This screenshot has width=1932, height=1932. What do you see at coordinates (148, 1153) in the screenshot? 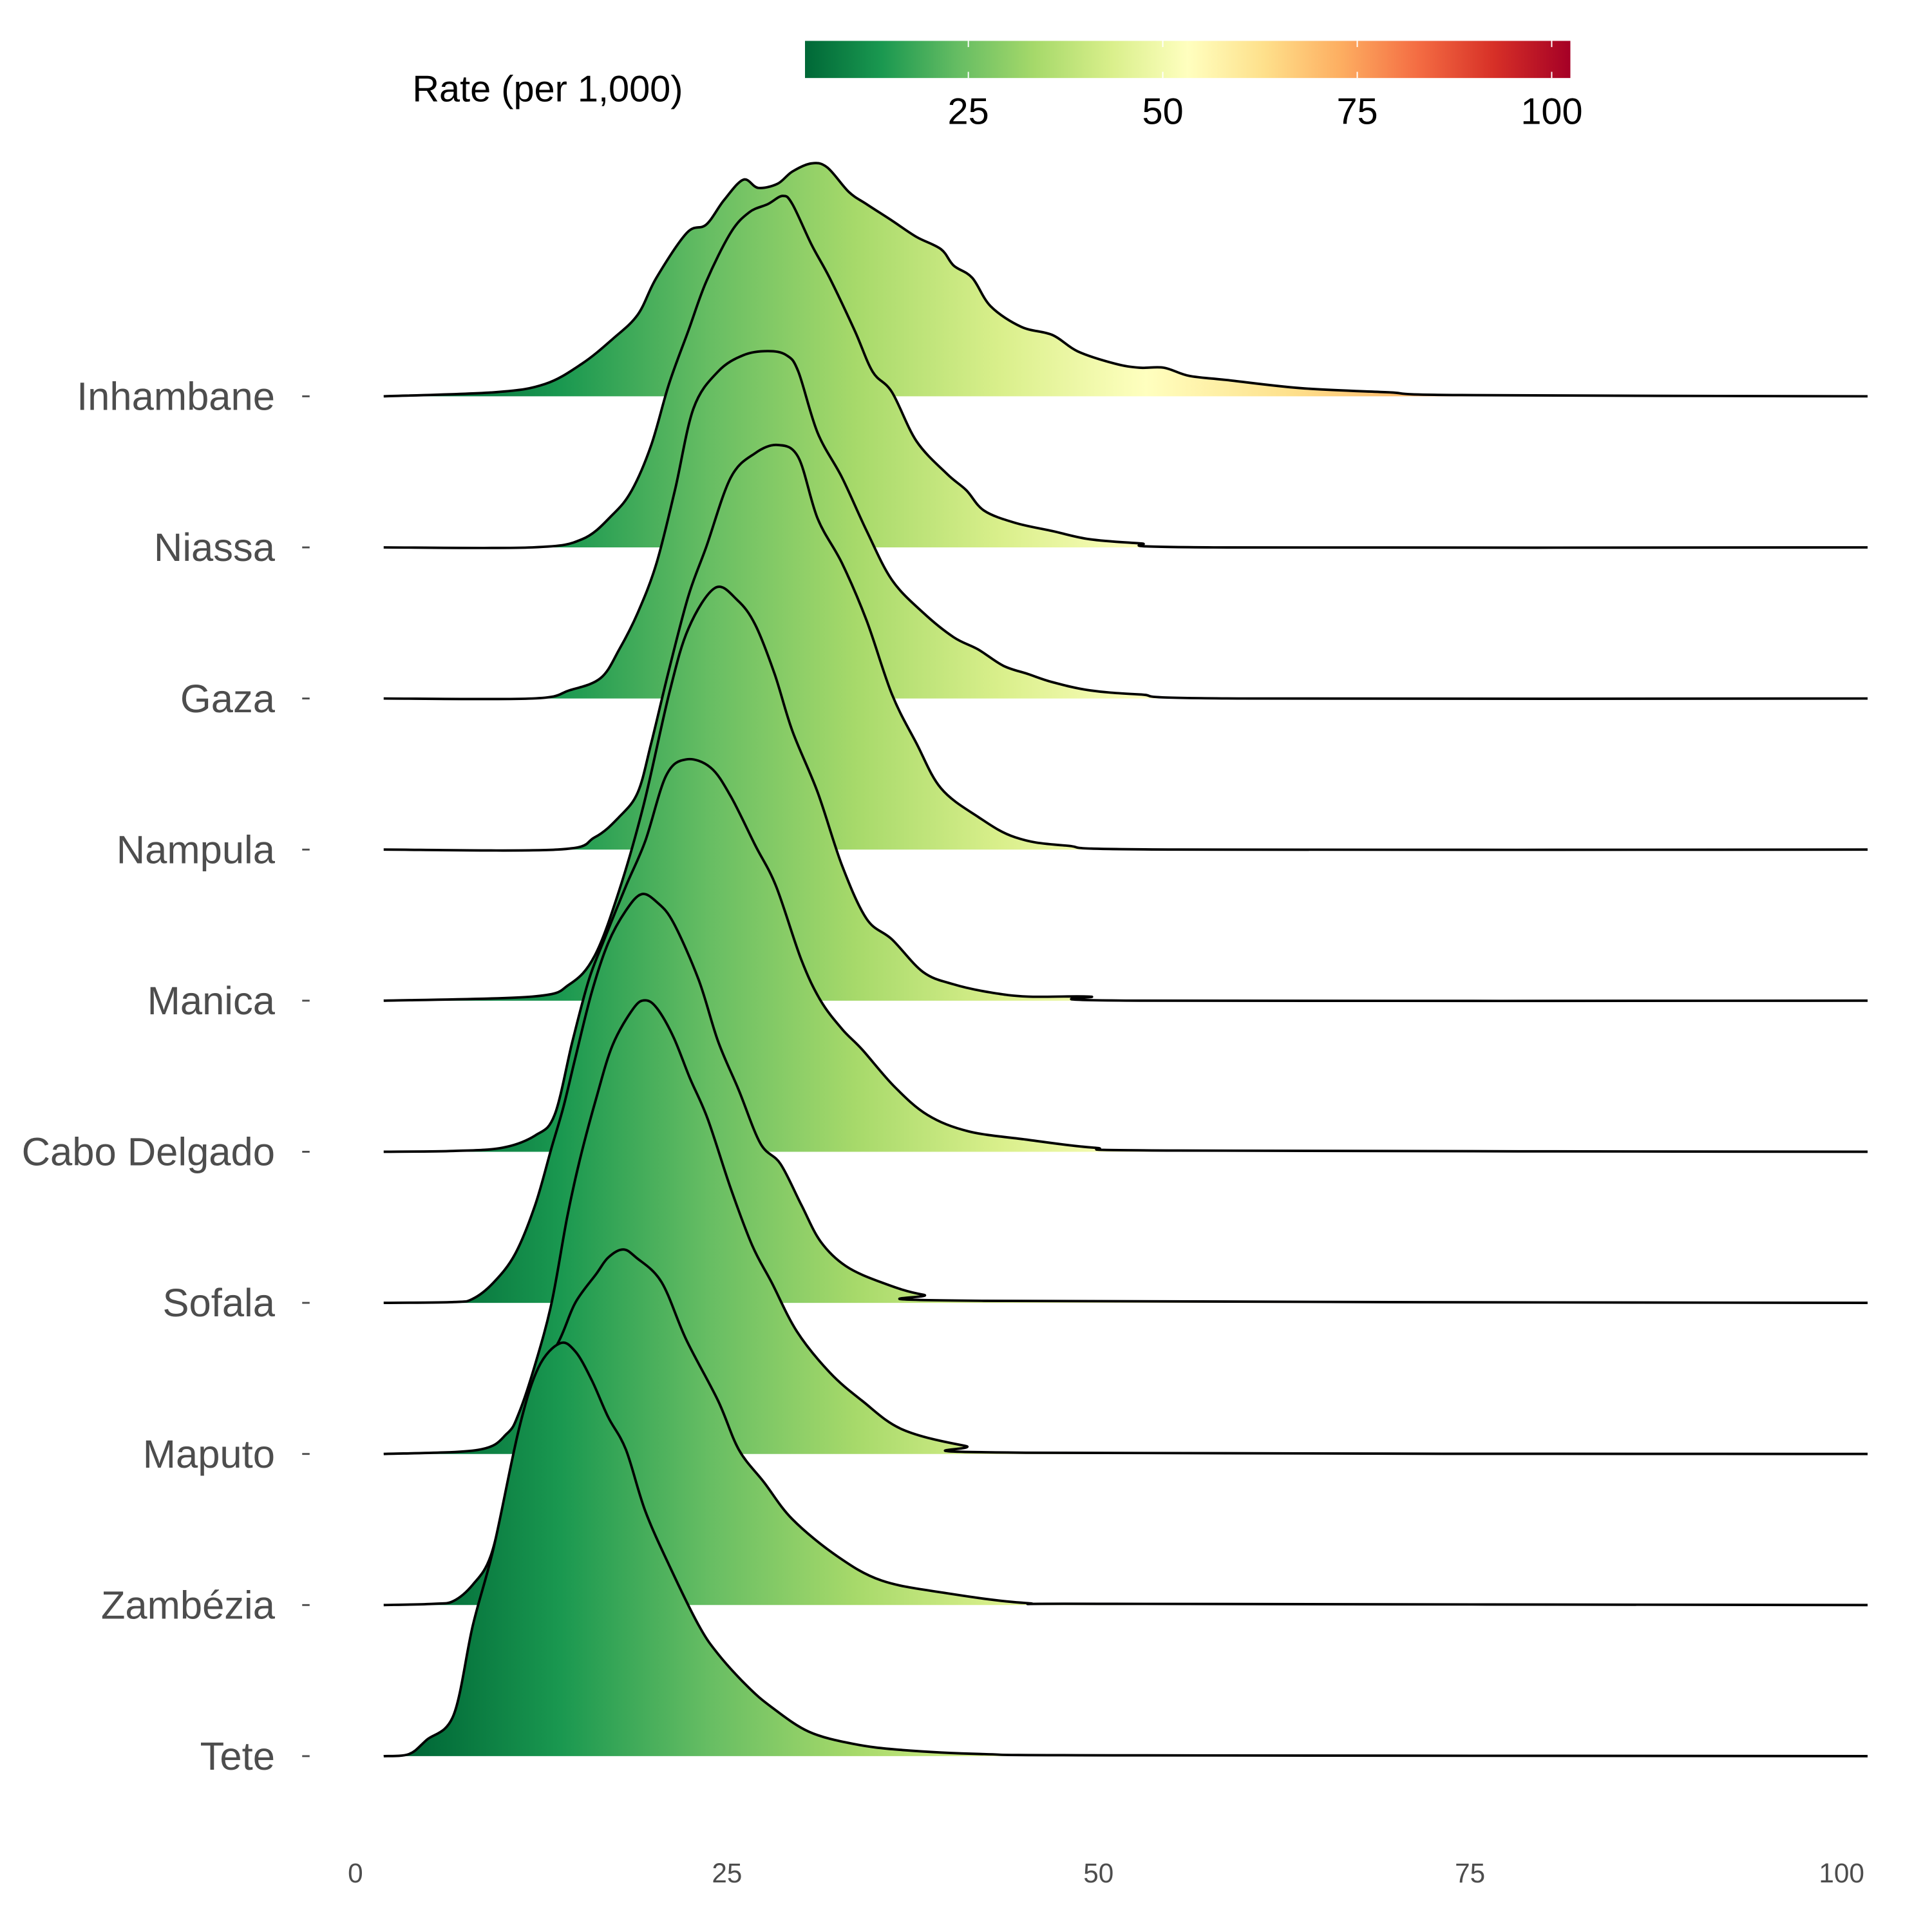
I see `y-tick-label: Cabo Delgado` at bounding box center [148, 1153].